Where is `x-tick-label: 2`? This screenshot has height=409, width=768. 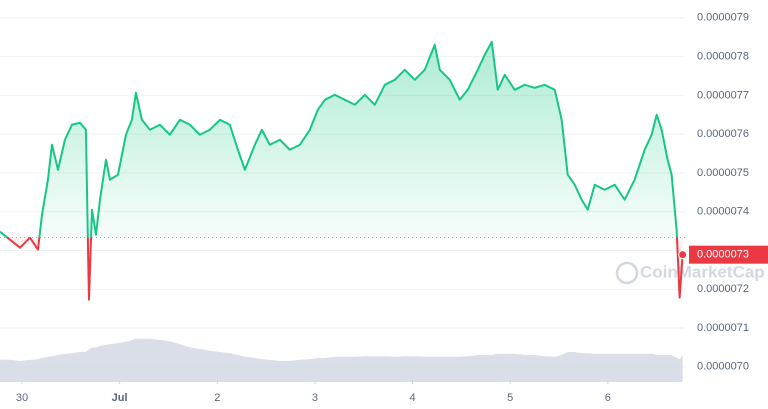
x-tick-label: 2 is located at coordinates (217, 398).